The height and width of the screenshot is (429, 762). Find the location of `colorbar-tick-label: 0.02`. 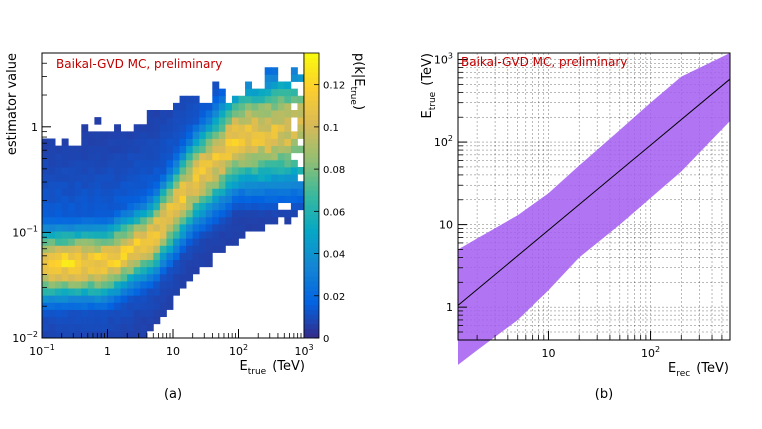

colorbar-tick-label: 0.02 is located at coordinates (334, 297).